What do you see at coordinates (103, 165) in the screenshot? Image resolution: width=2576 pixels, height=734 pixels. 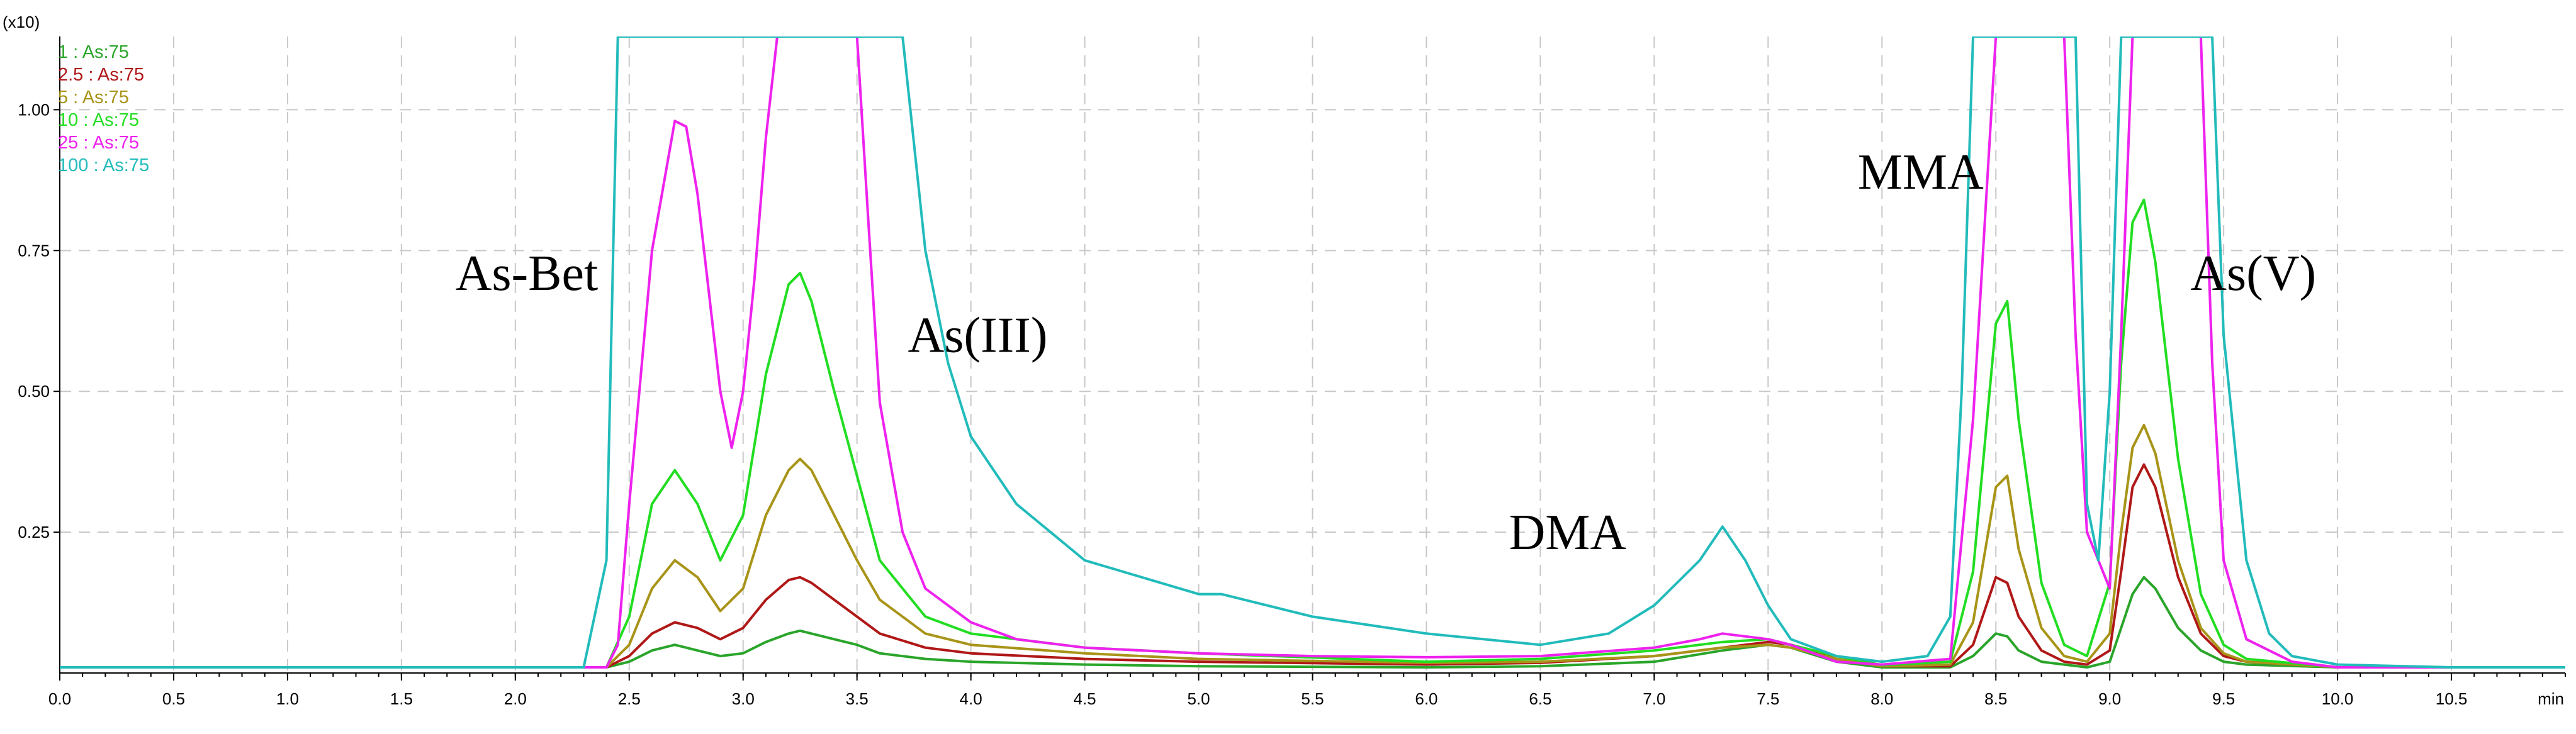 I see `legend-entry: 100 : As:75` at bounding box center [103, 165].